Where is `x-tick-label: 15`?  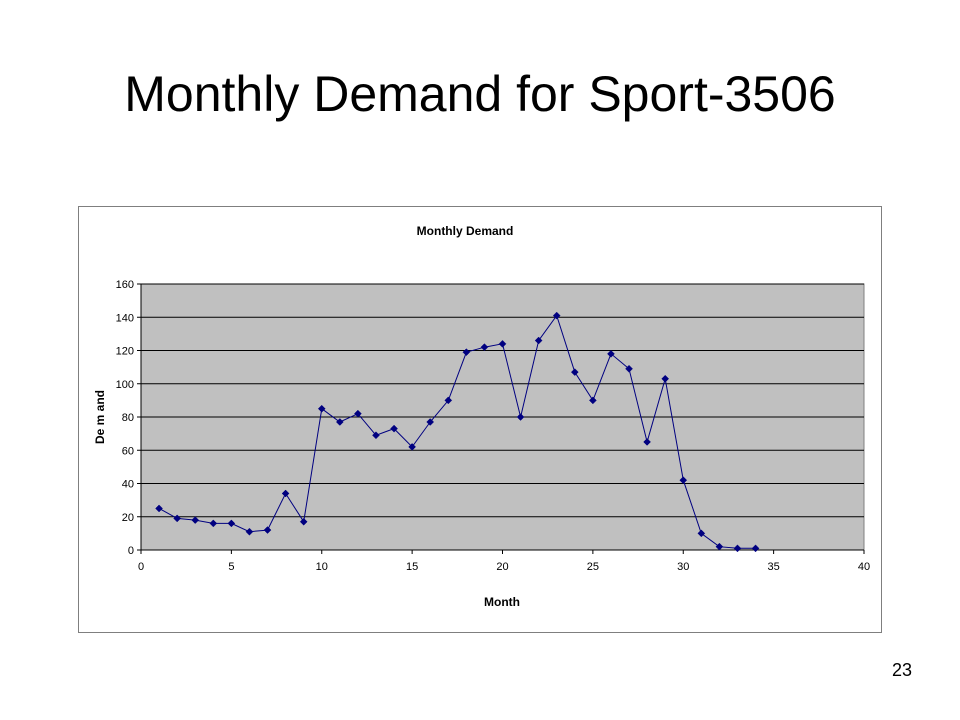 x-tick-label: 15 is located at coordinates (412, 567).